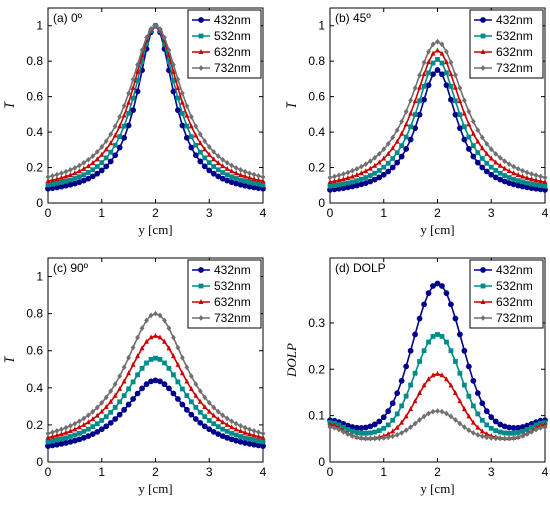 Image resolution: width=550 pixels, height=505 pixels. Describe the element at coordinates (545, 213) in the screenshot. I see `x-tick-label: 4` at that location.